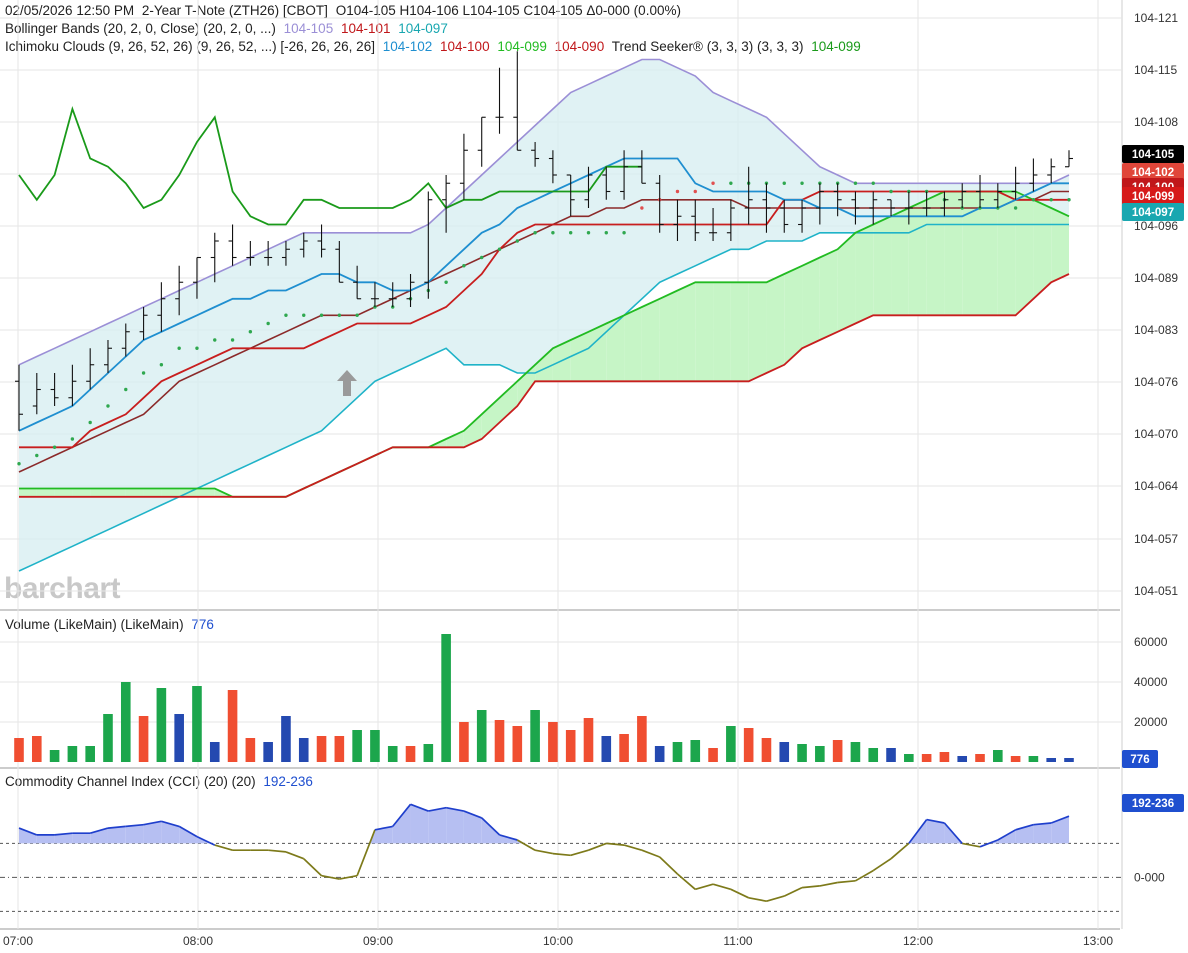 This screenshot has width=1188, height=953. What do you see at coordinates (1156, 539) in the screenshot?
I see `price-axis-label: 104-057` at bounding box center [1156, 539].